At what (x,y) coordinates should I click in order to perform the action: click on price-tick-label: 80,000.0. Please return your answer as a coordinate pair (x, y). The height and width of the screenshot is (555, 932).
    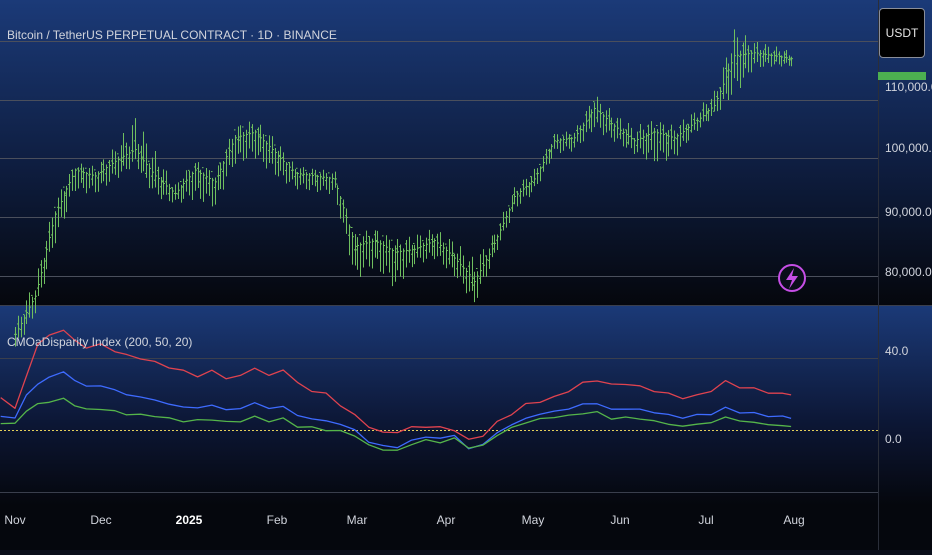
    Looking at the image, I should click on (908, 272).